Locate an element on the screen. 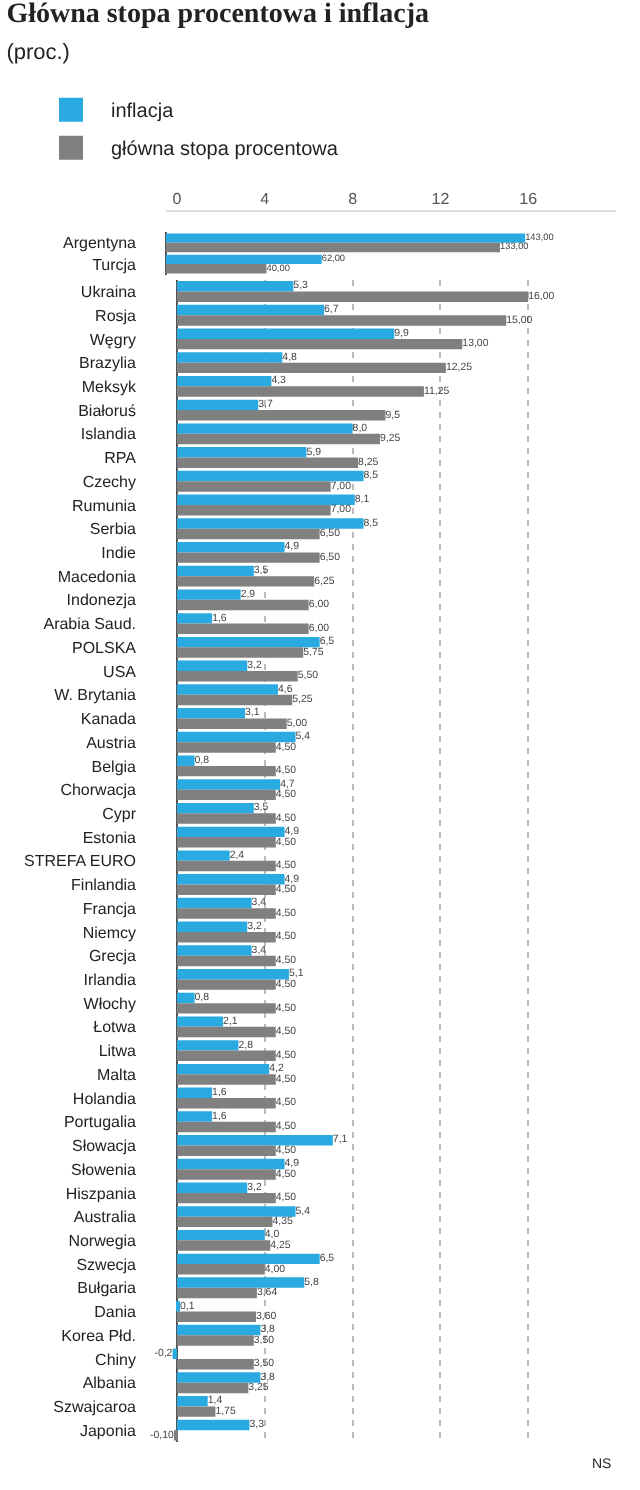  y-tick-label: Korea Płd. is located at coordinates (98, 1335).